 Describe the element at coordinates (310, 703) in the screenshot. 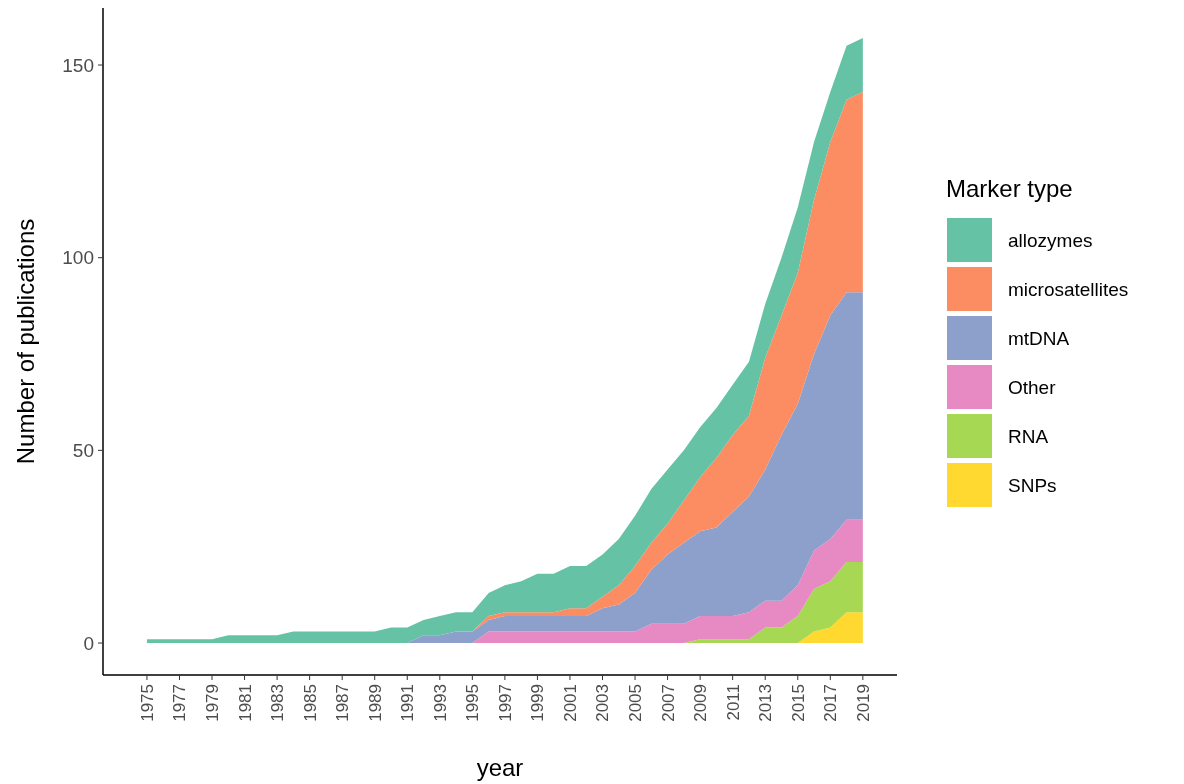

I see `x-tick-label: 1985` at that location.